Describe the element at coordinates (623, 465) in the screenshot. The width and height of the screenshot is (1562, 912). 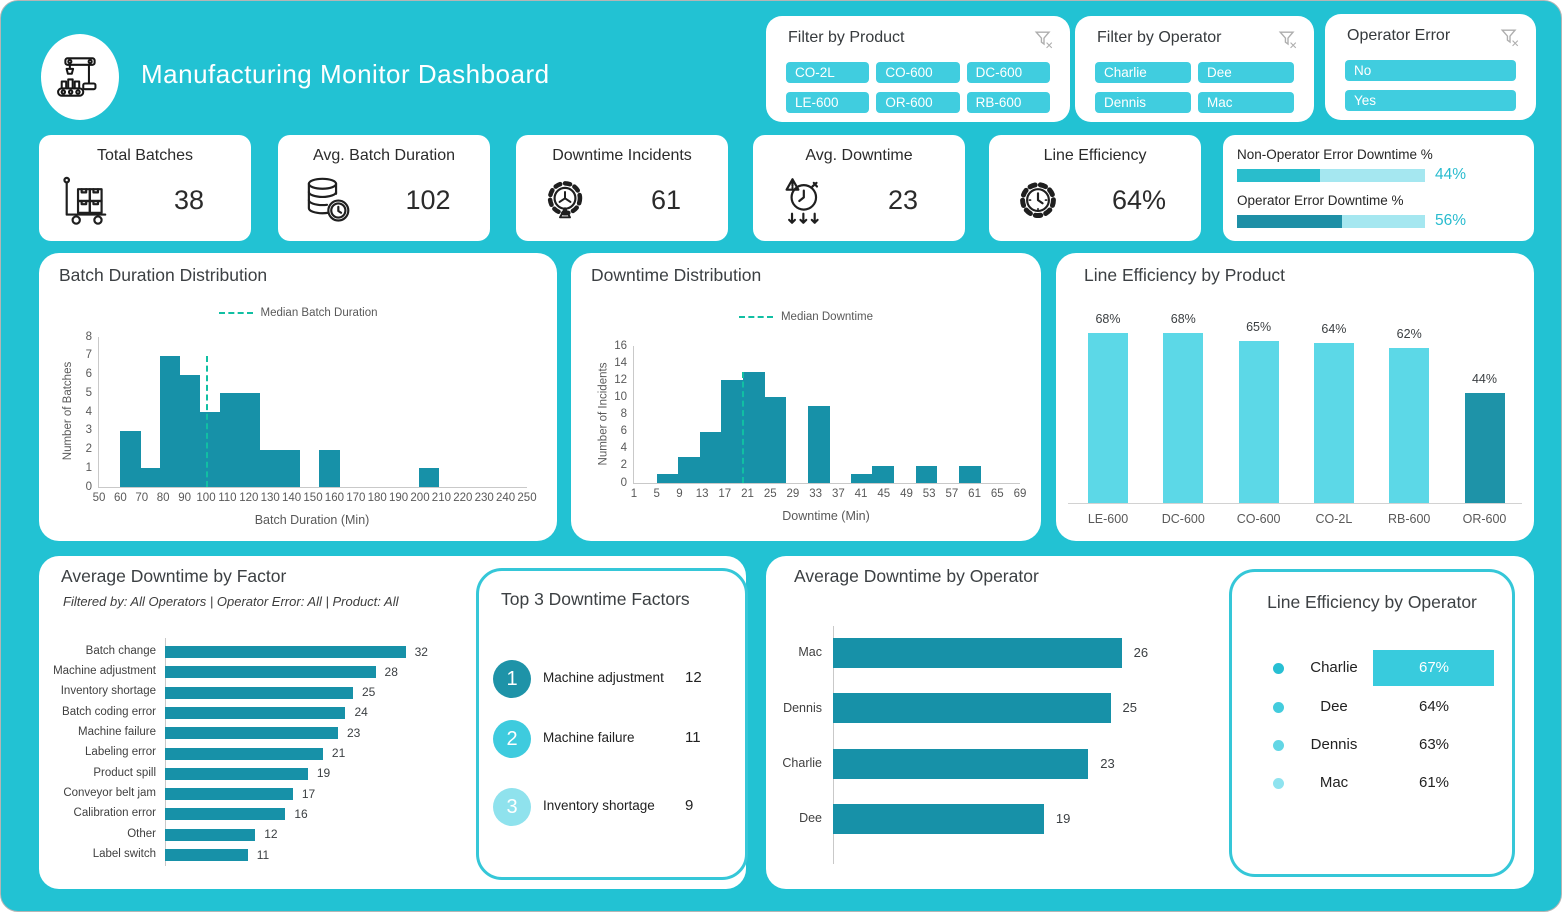
I see `axis-tick-label: 2` at that location.